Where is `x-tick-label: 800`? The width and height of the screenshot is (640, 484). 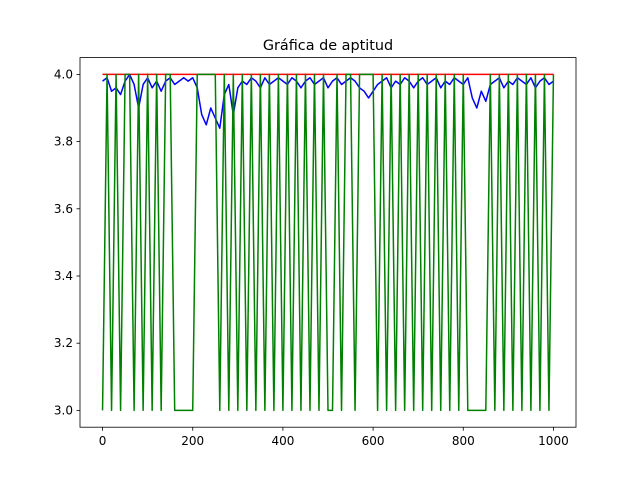 x-tick-label: 800 is located at coordinates (463, 441).